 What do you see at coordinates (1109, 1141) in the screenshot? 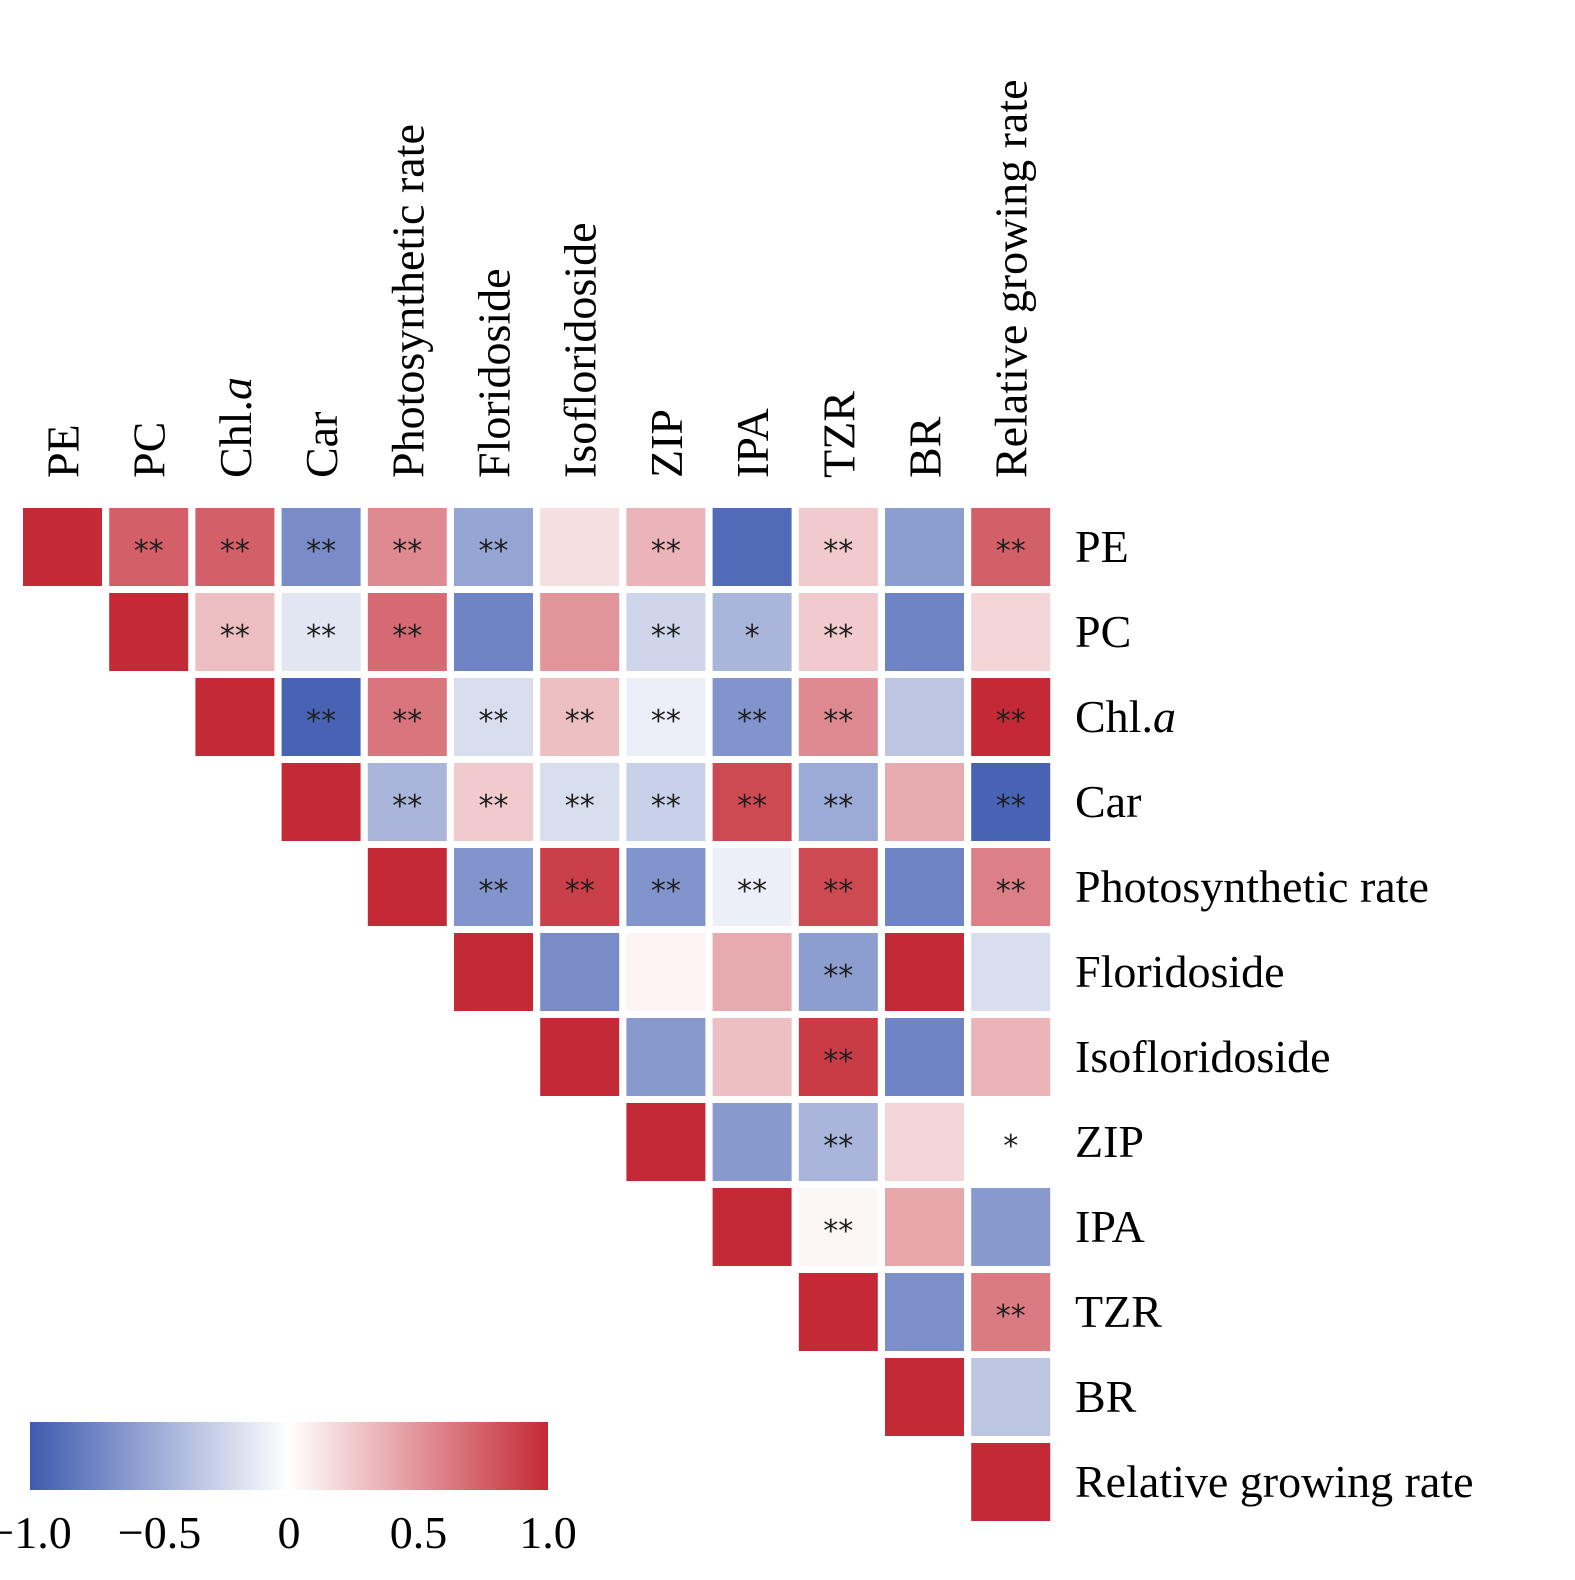
I see `row-label: ZIP` at bounding box center [1109, 1141].